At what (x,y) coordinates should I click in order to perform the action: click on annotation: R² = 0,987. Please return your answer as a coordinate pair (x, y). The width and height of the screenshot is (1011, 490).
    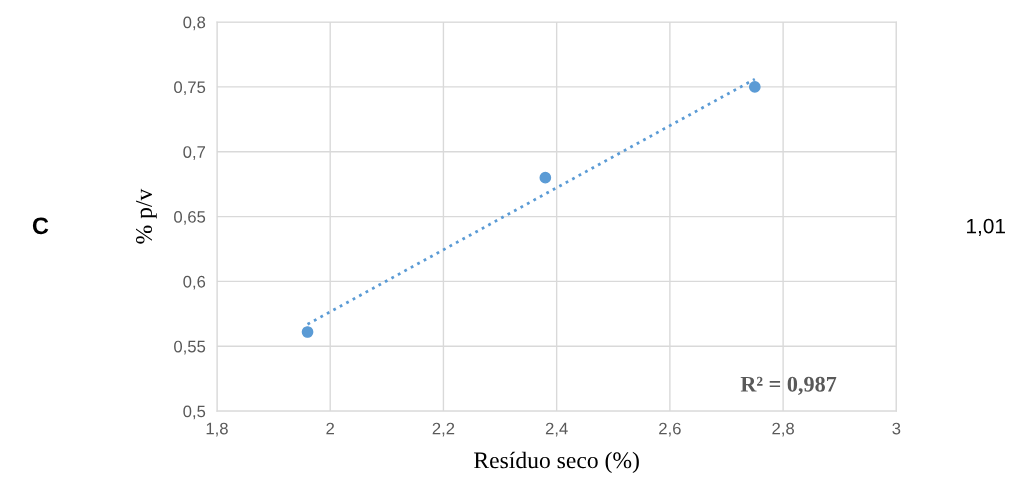
    Looking at the image, I should click on (788, 385).